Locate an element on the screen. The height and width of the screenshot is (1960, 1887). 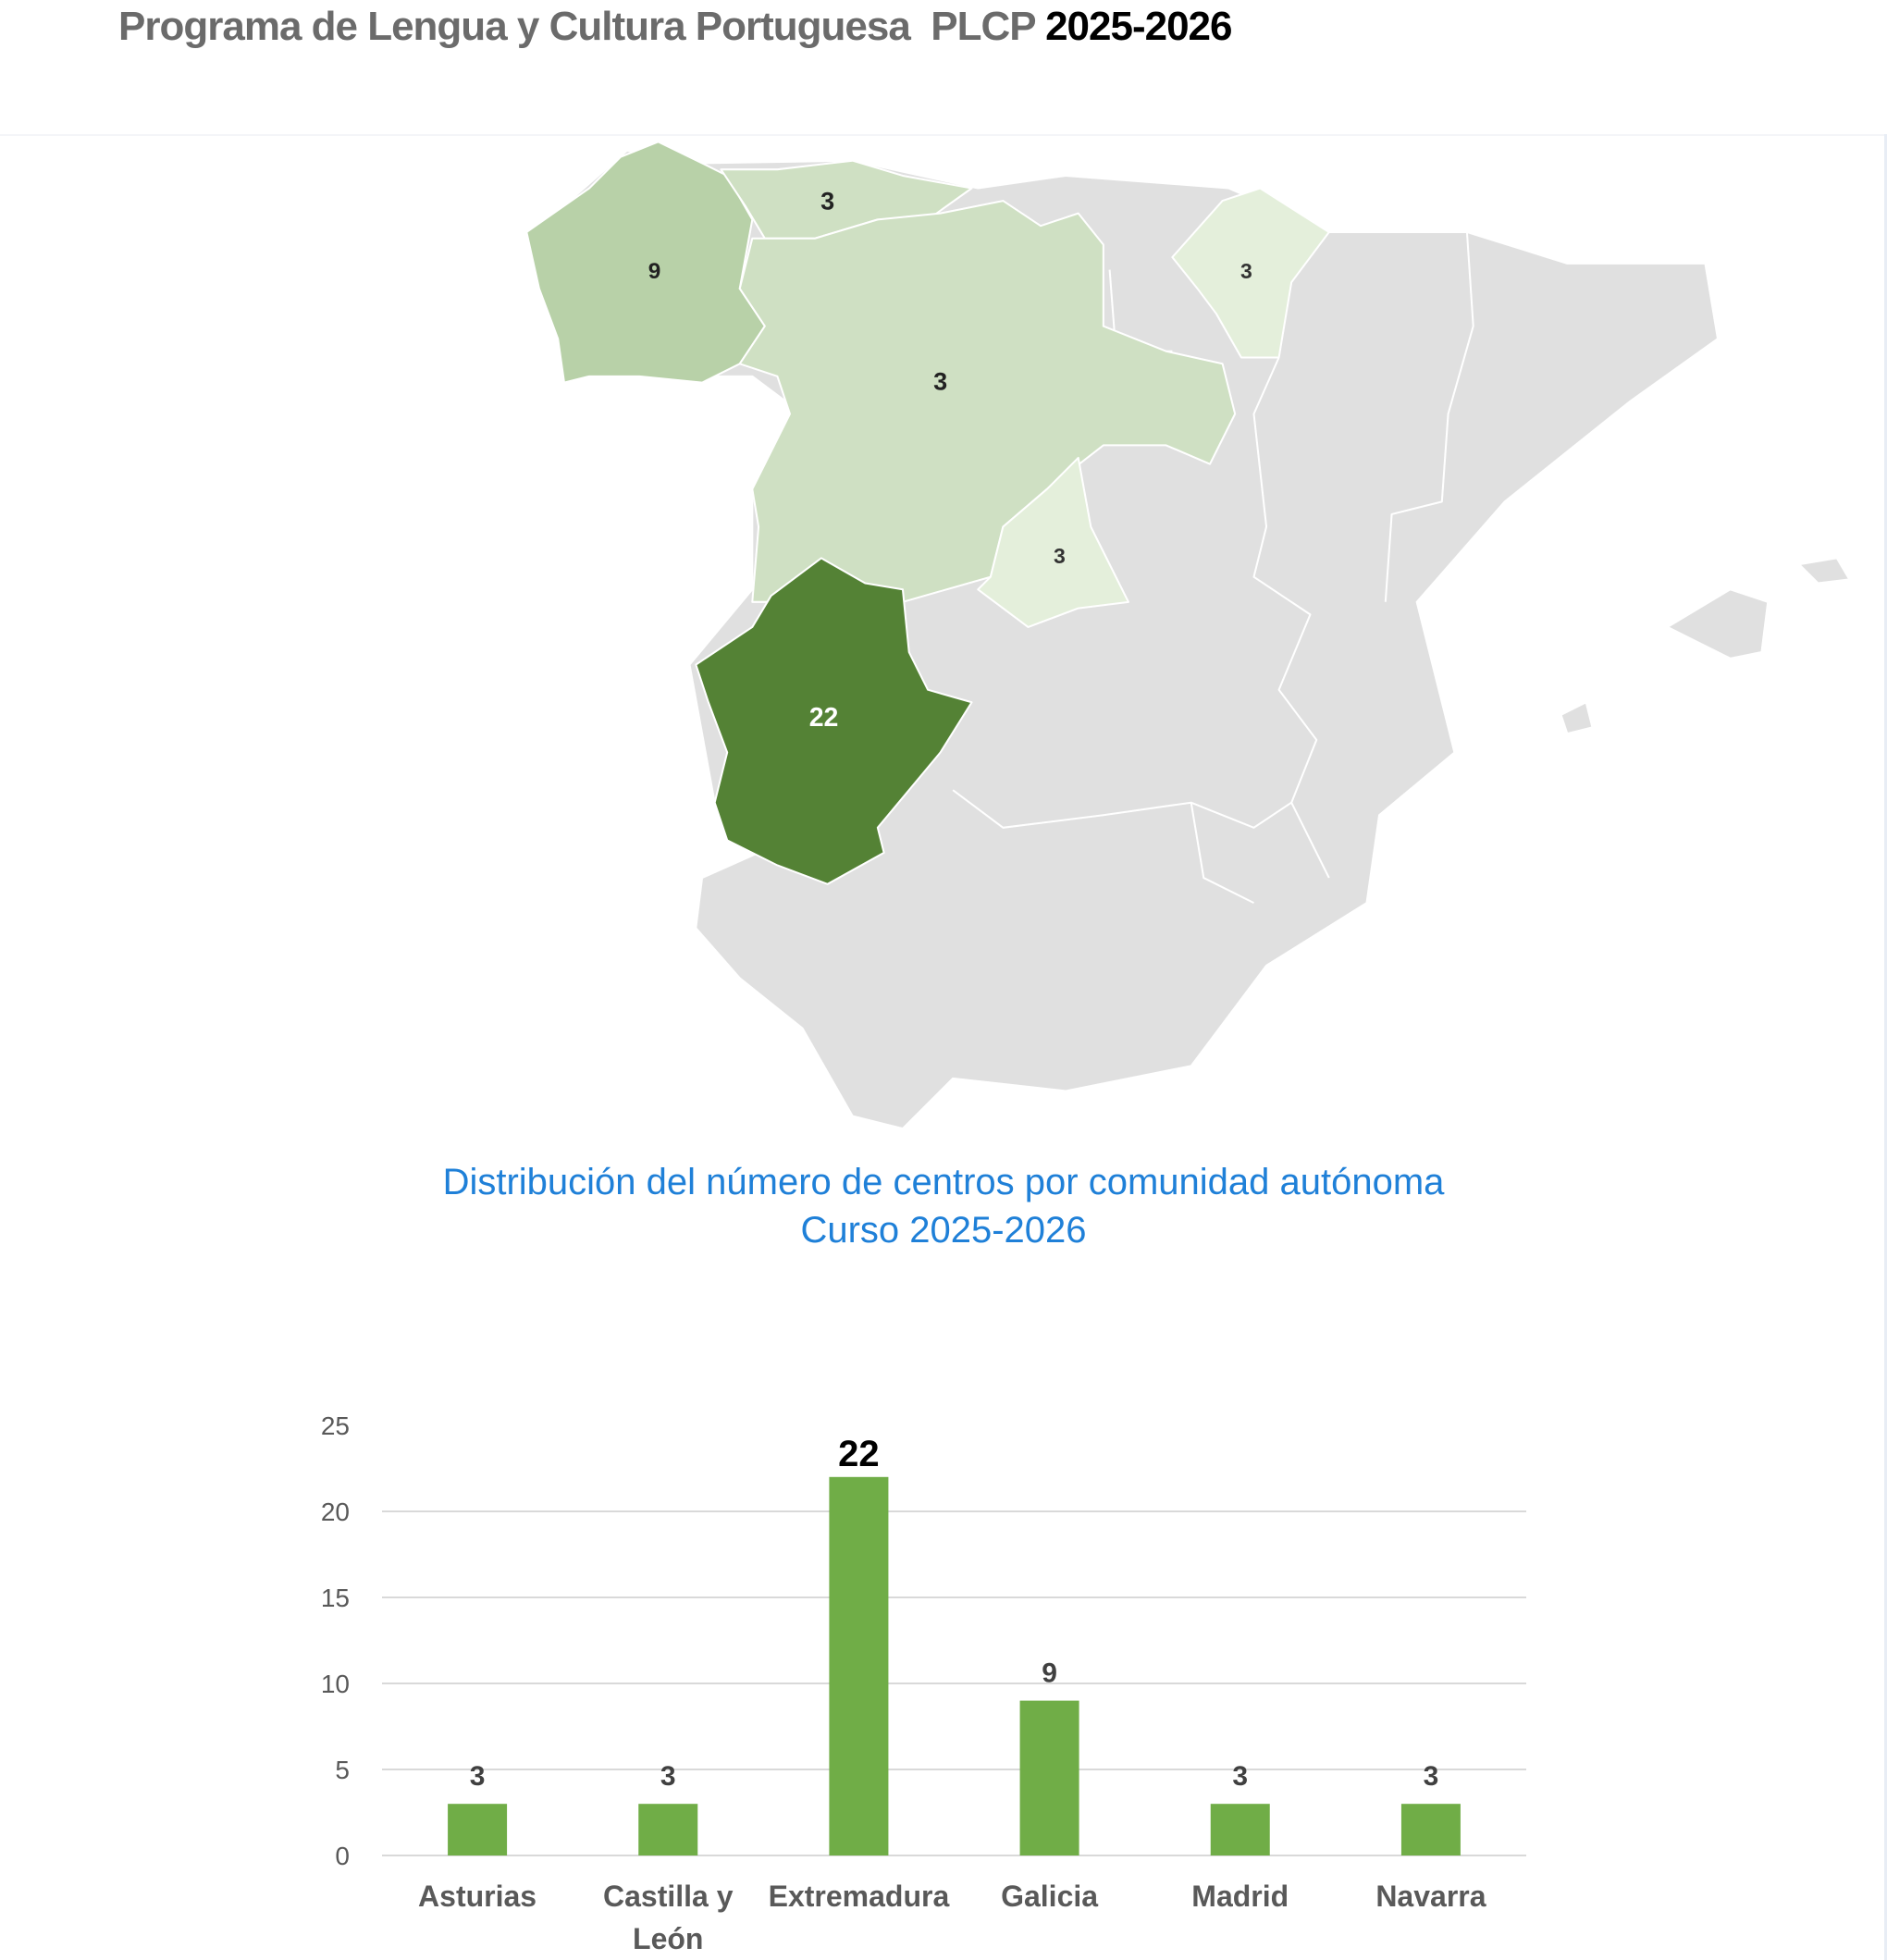
bar-navarra is located at coordinates (1431, 1829).